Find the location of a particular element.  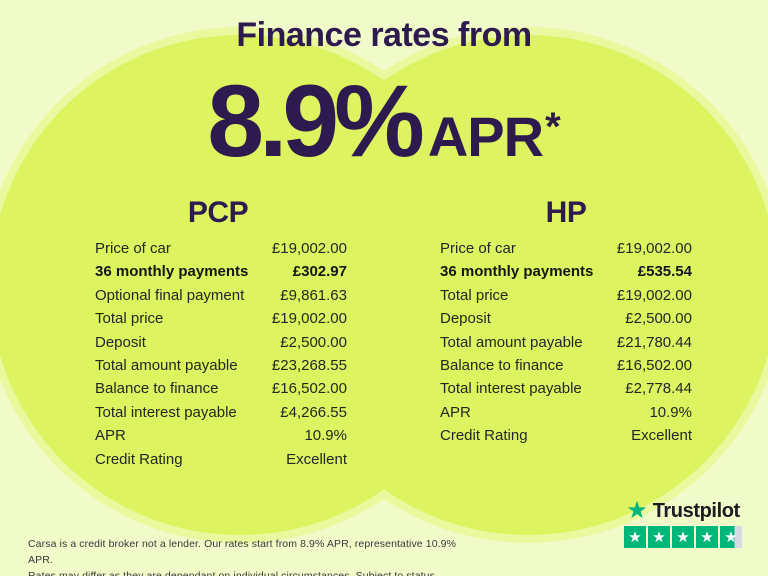

table-row: 36 monthly payments £535.54 is located at coordinates (566, 271).